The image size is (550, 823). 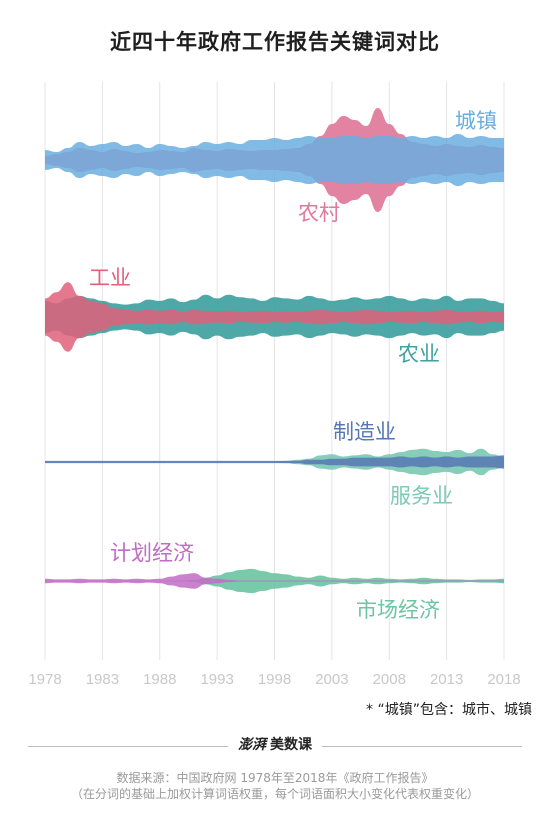 What do you see at coordinates (421, 496) in the screenshot?
I see `series-label: 服务业` at bounding box center [421, 496].